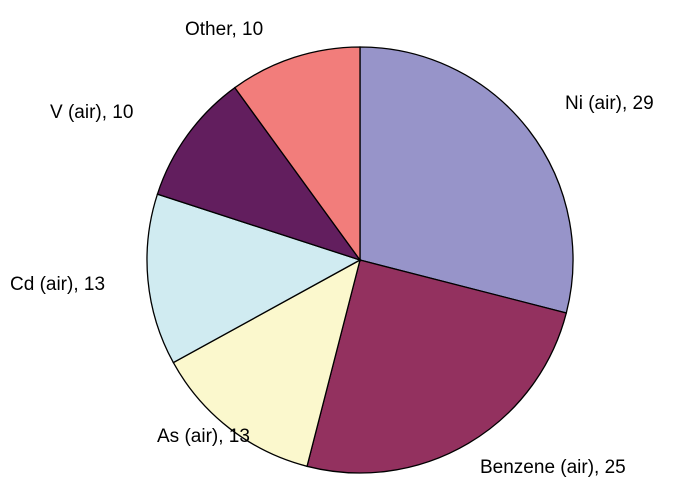 The width and height of the screenshot is (678, 483). I want to click on slice-label: Cd (air), 13, so click(57, 284).